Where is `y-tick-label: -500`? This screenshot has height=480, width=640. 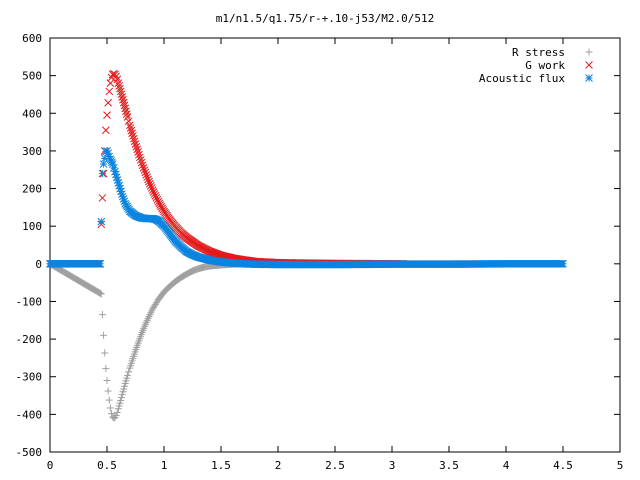
y-tick-label: -500 is located at coordinates (29, 452).